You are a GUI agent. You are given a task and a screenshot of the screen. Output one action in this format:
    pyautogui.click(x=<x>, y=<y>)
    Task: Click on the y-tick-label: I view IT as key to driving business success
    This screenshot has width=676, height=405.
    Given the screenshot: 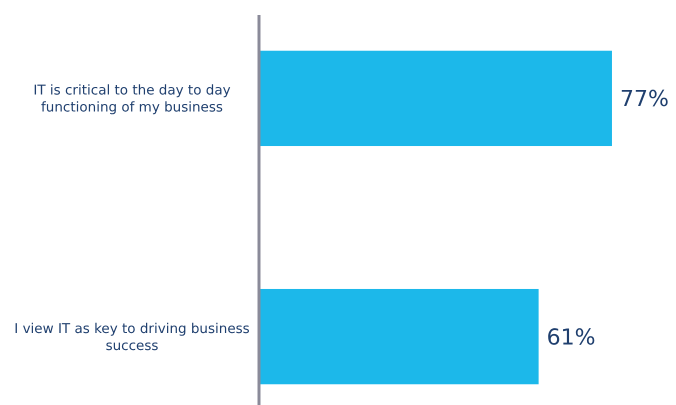 What is the action you would take?
    pyautogui.click(x=132, y=337)
    